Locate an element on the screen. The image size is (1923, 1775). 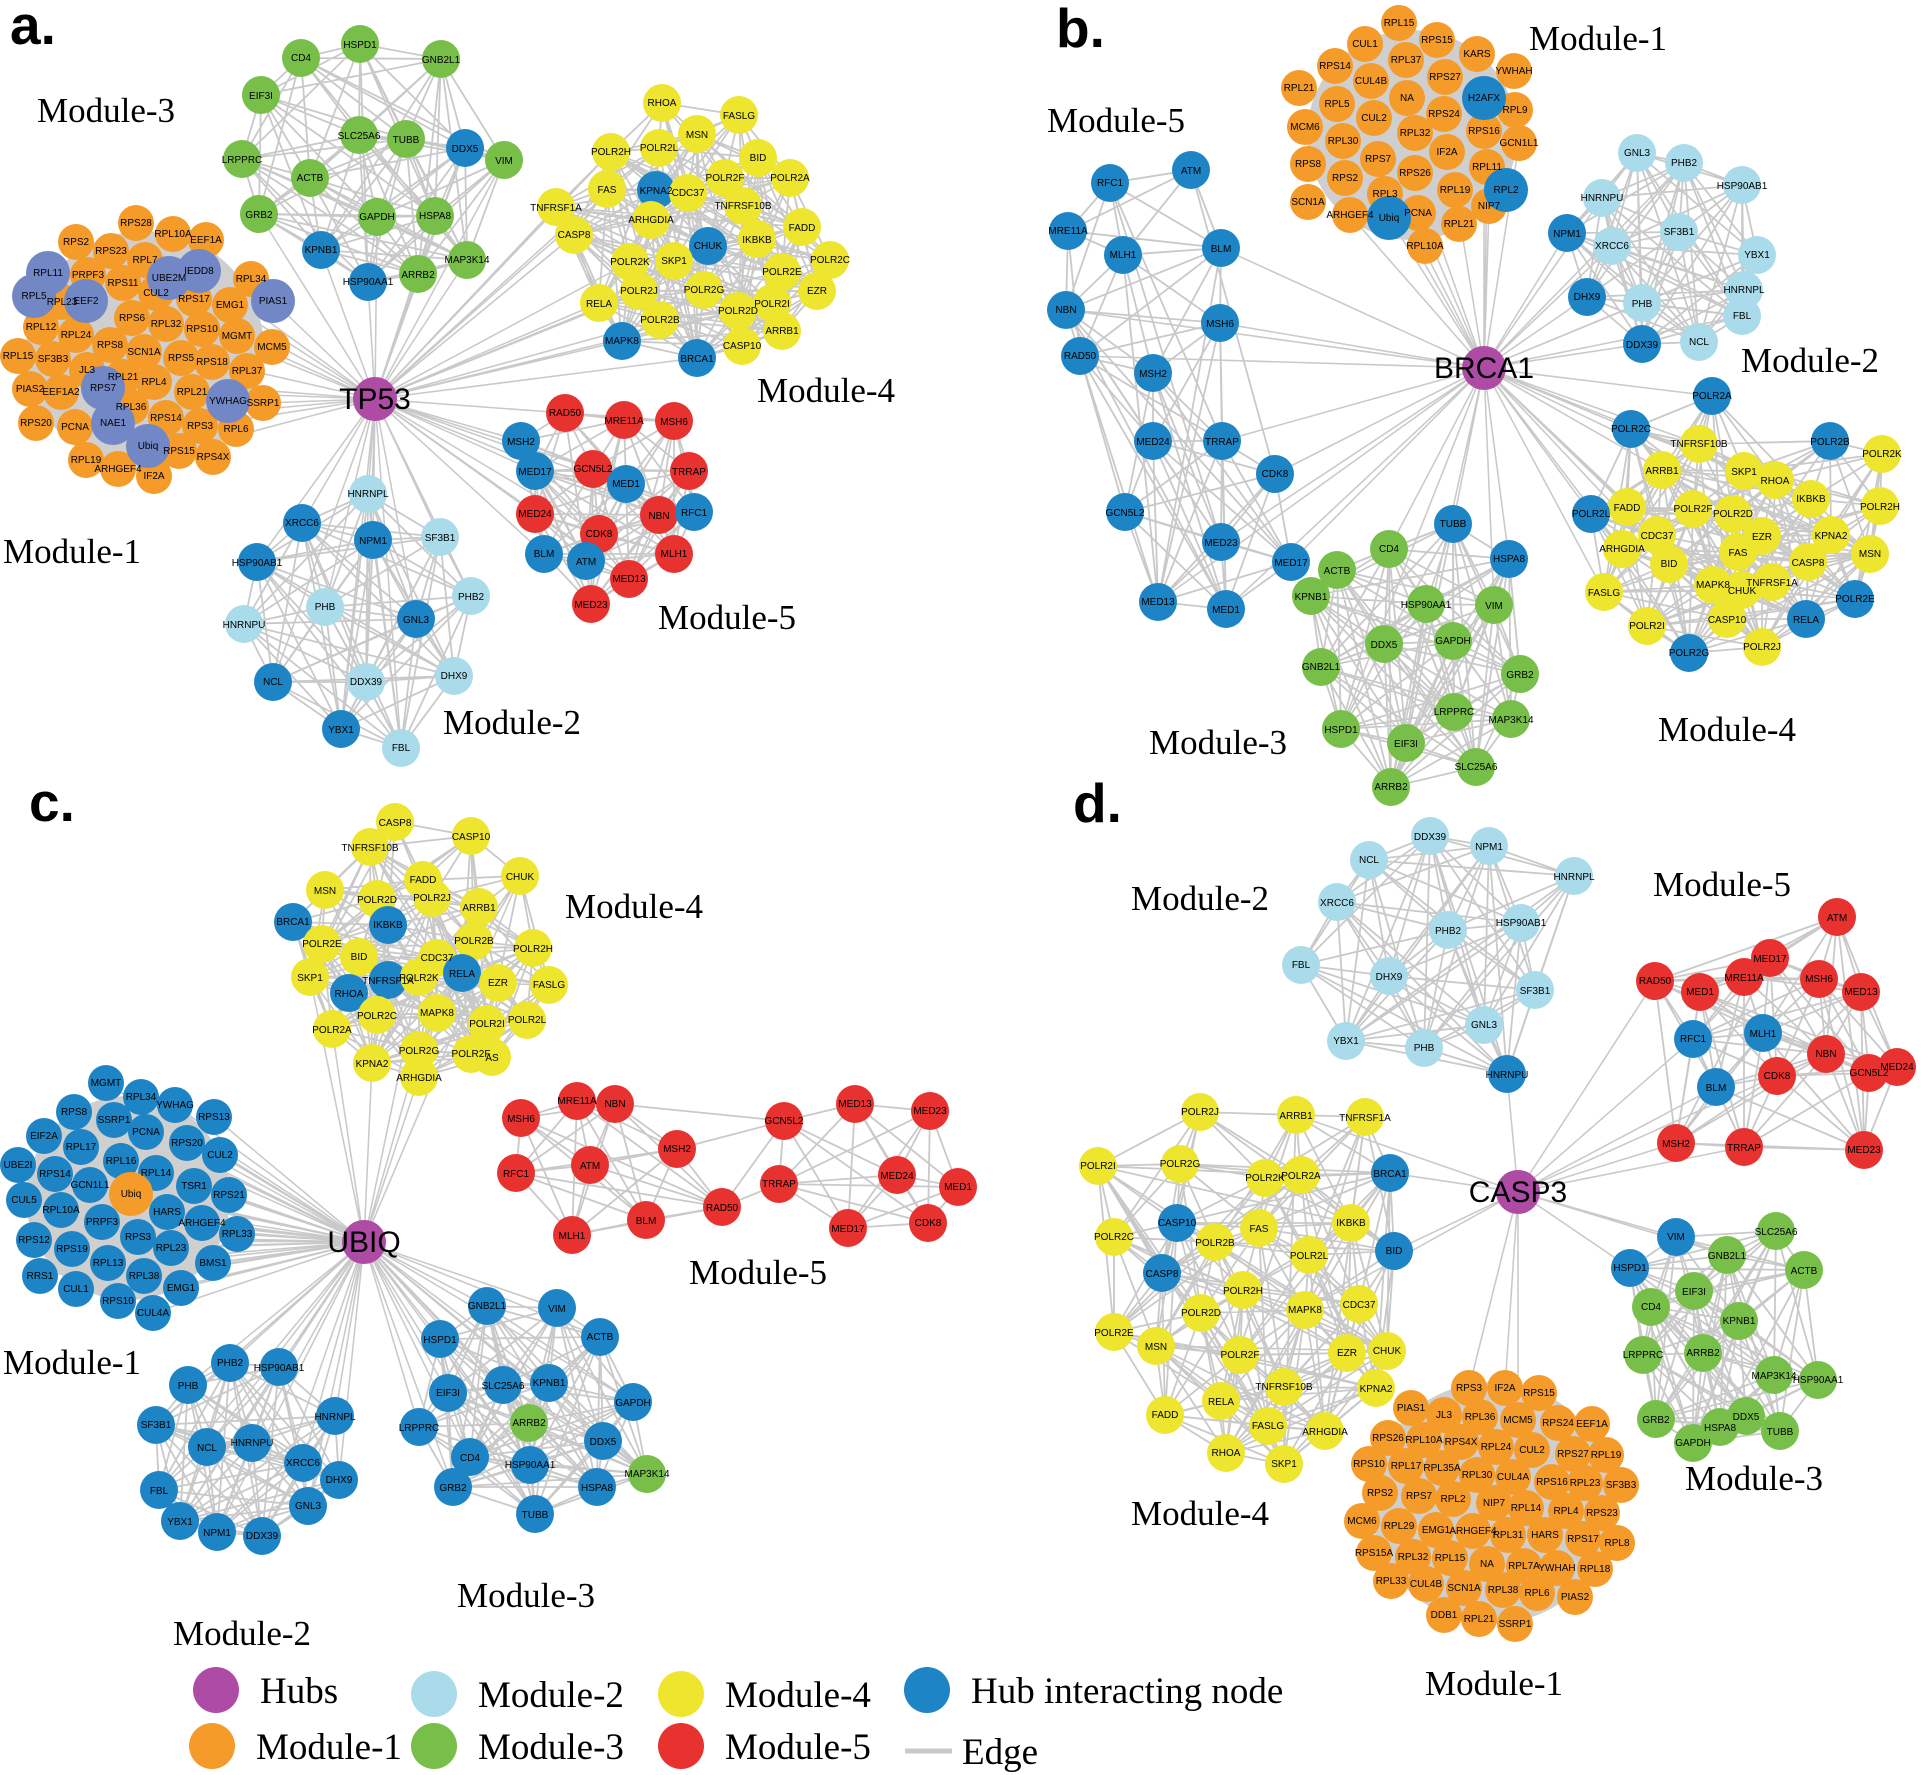
svg-text: POLR2D is located at coordinates (738, 311).